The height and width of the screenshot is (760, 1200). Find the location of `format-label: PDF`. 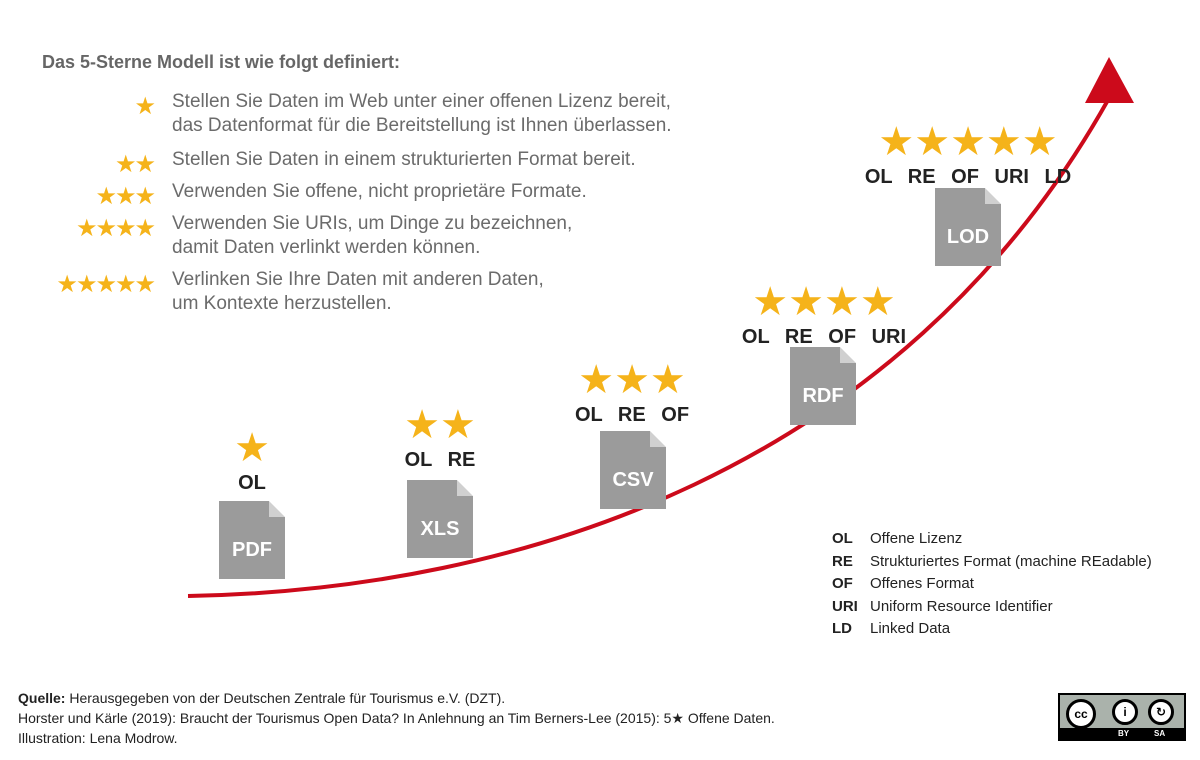

format-label: PDF is located at coordinates (252, 550).